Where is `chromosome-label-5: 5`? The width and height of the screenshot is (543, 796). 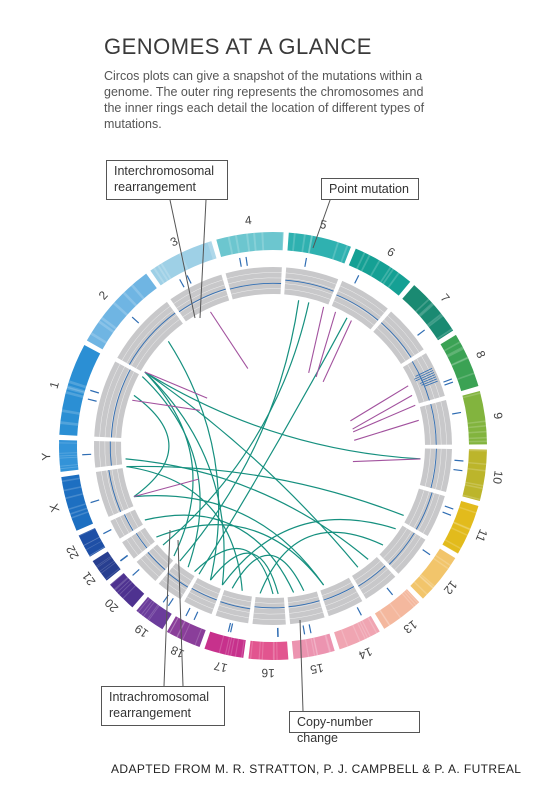
chromosome-label-5: 5 is located at coordinates (323, 224).